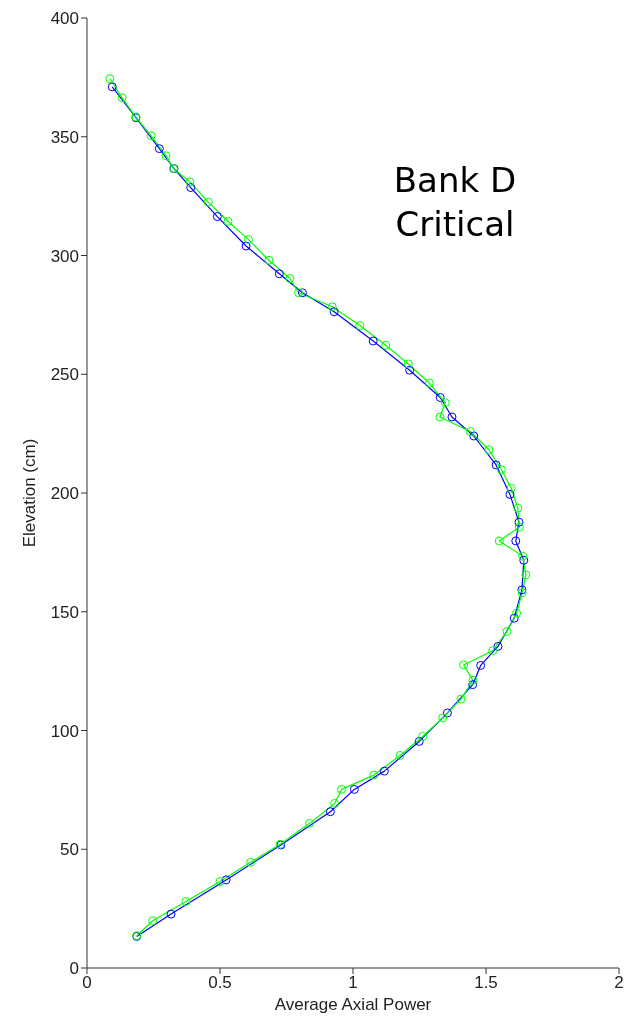 The image size is (641, 1018). What do you see at coordinates (64, 494) in the screenshot?
I see `y-tick-label: 200` at bounding box center [64, 494].